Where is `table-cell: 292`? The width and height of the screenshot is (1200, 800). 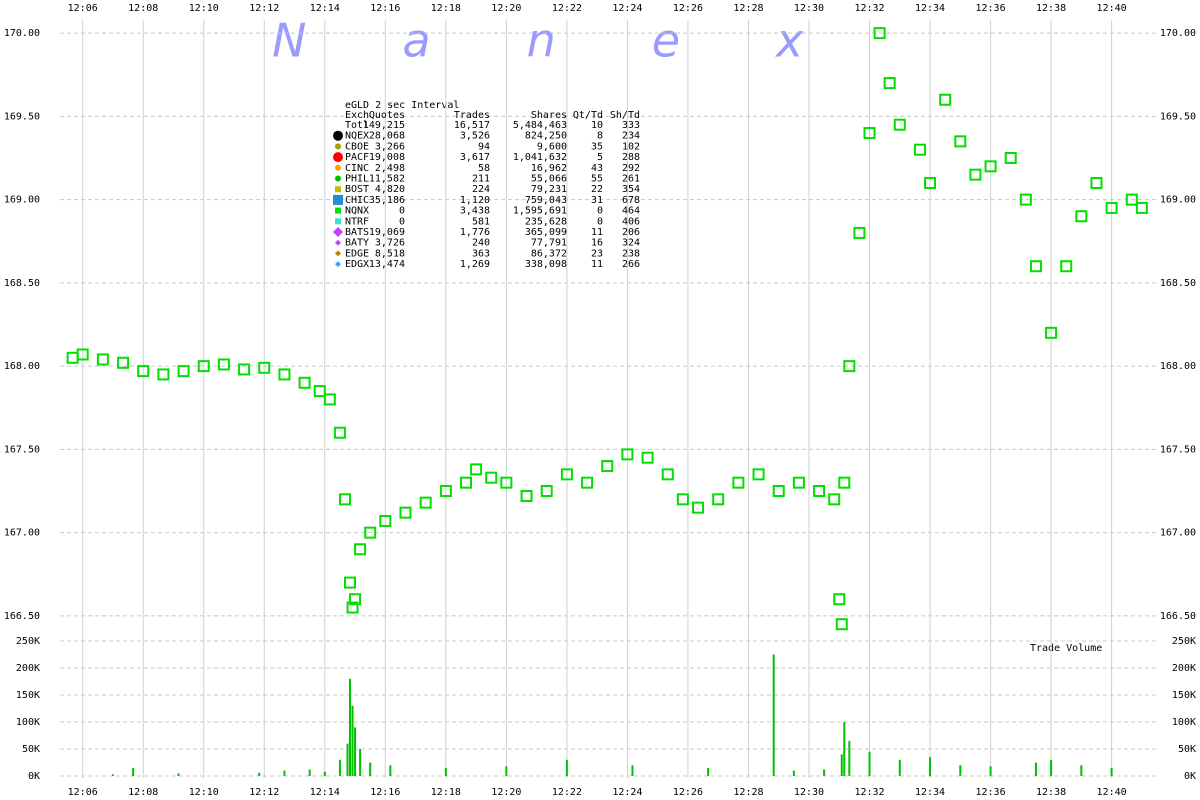
table-cell: 292 is located at coordinates (631, 168).